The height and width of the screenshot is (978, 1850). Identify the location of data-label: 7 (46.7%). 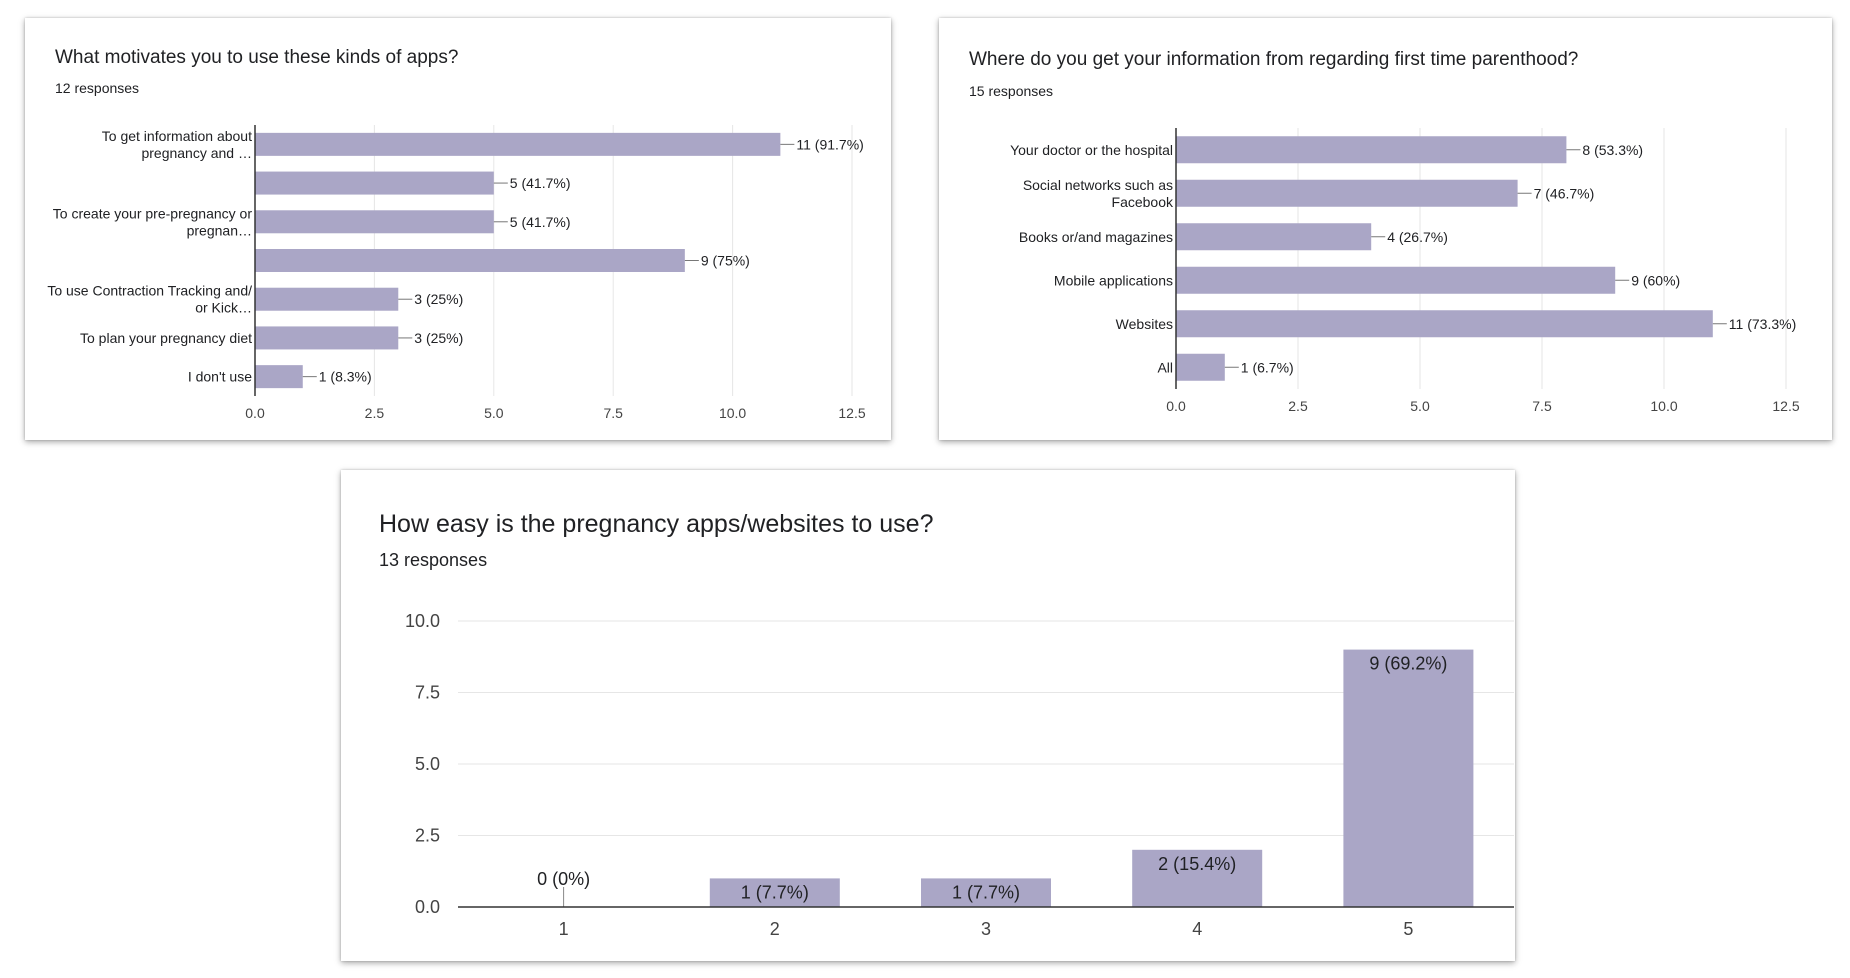
(1564, 193).